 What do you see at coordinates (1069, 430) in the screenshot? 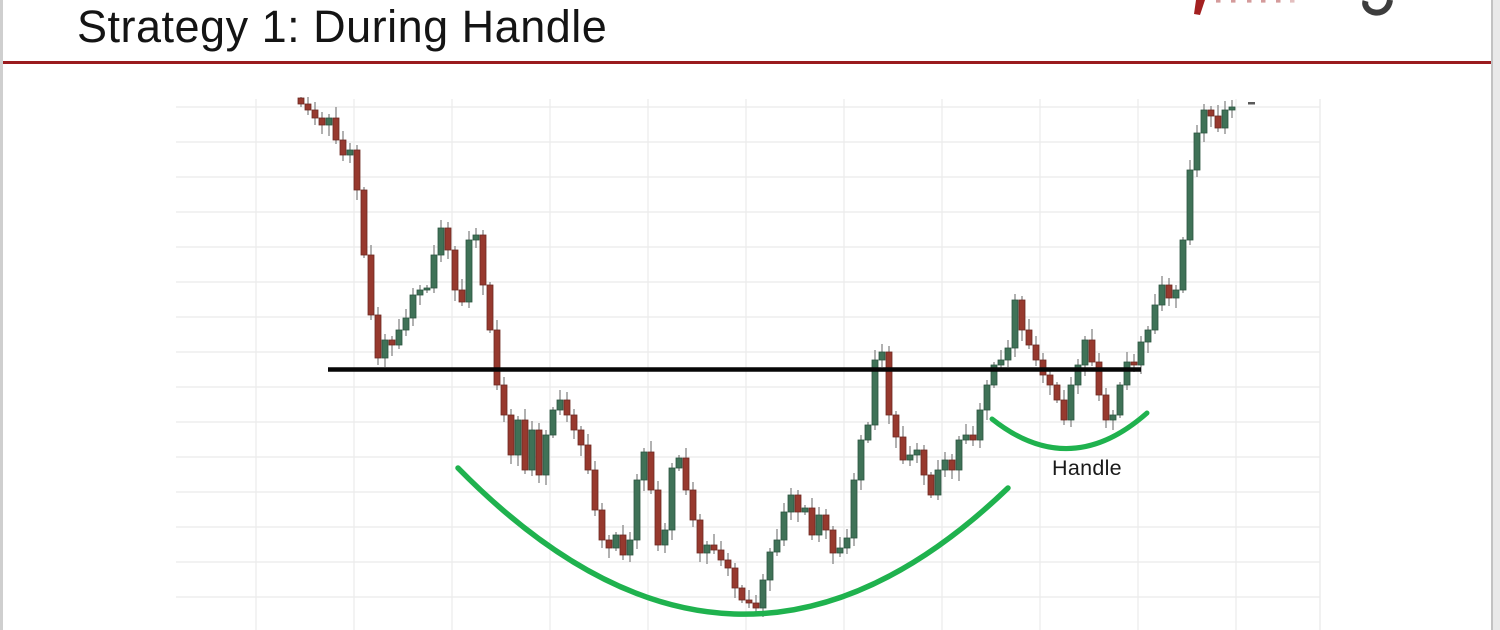
I see `handle-arc` at bounding box center [1069, 430].